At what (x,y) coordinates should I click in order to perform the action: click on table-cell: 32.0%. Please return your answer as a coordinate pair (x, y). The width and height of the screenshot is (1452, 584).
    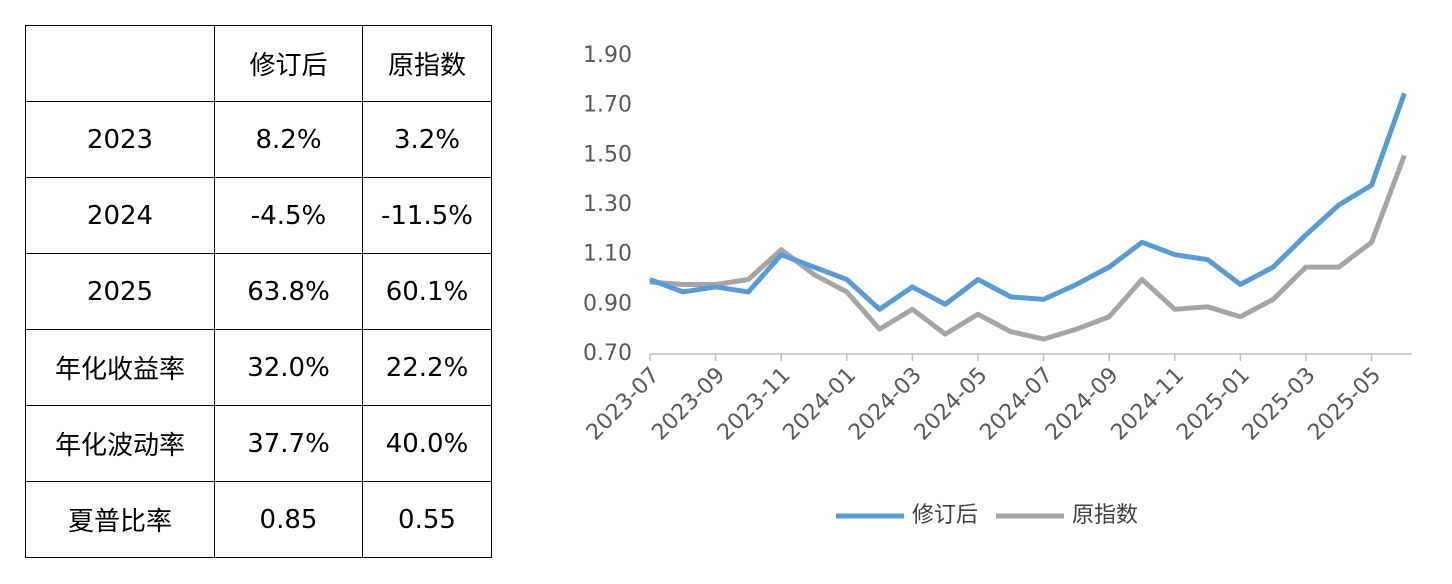
    Looking at the image, I should click on (288, 367).